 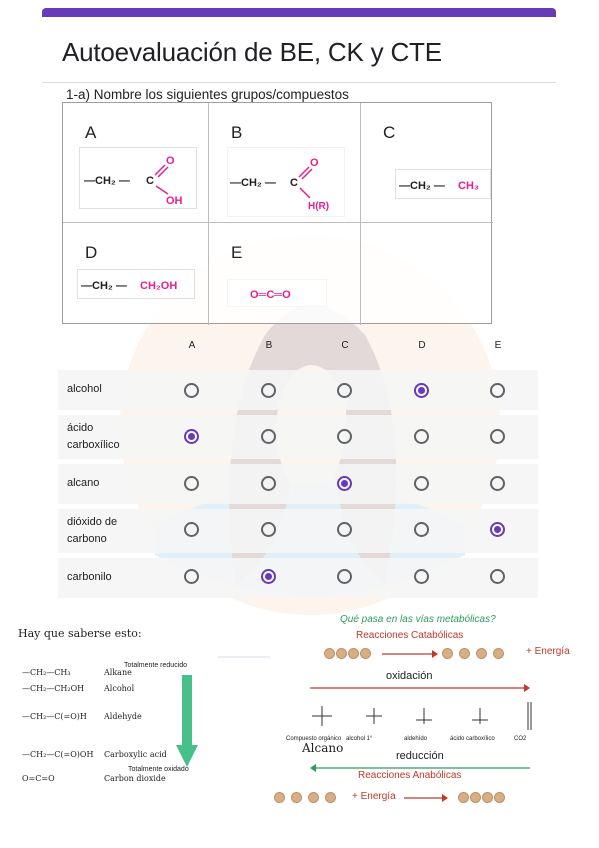 I want to click on grid-row-label: ácido carboxílico, so click(x=93, y=436).